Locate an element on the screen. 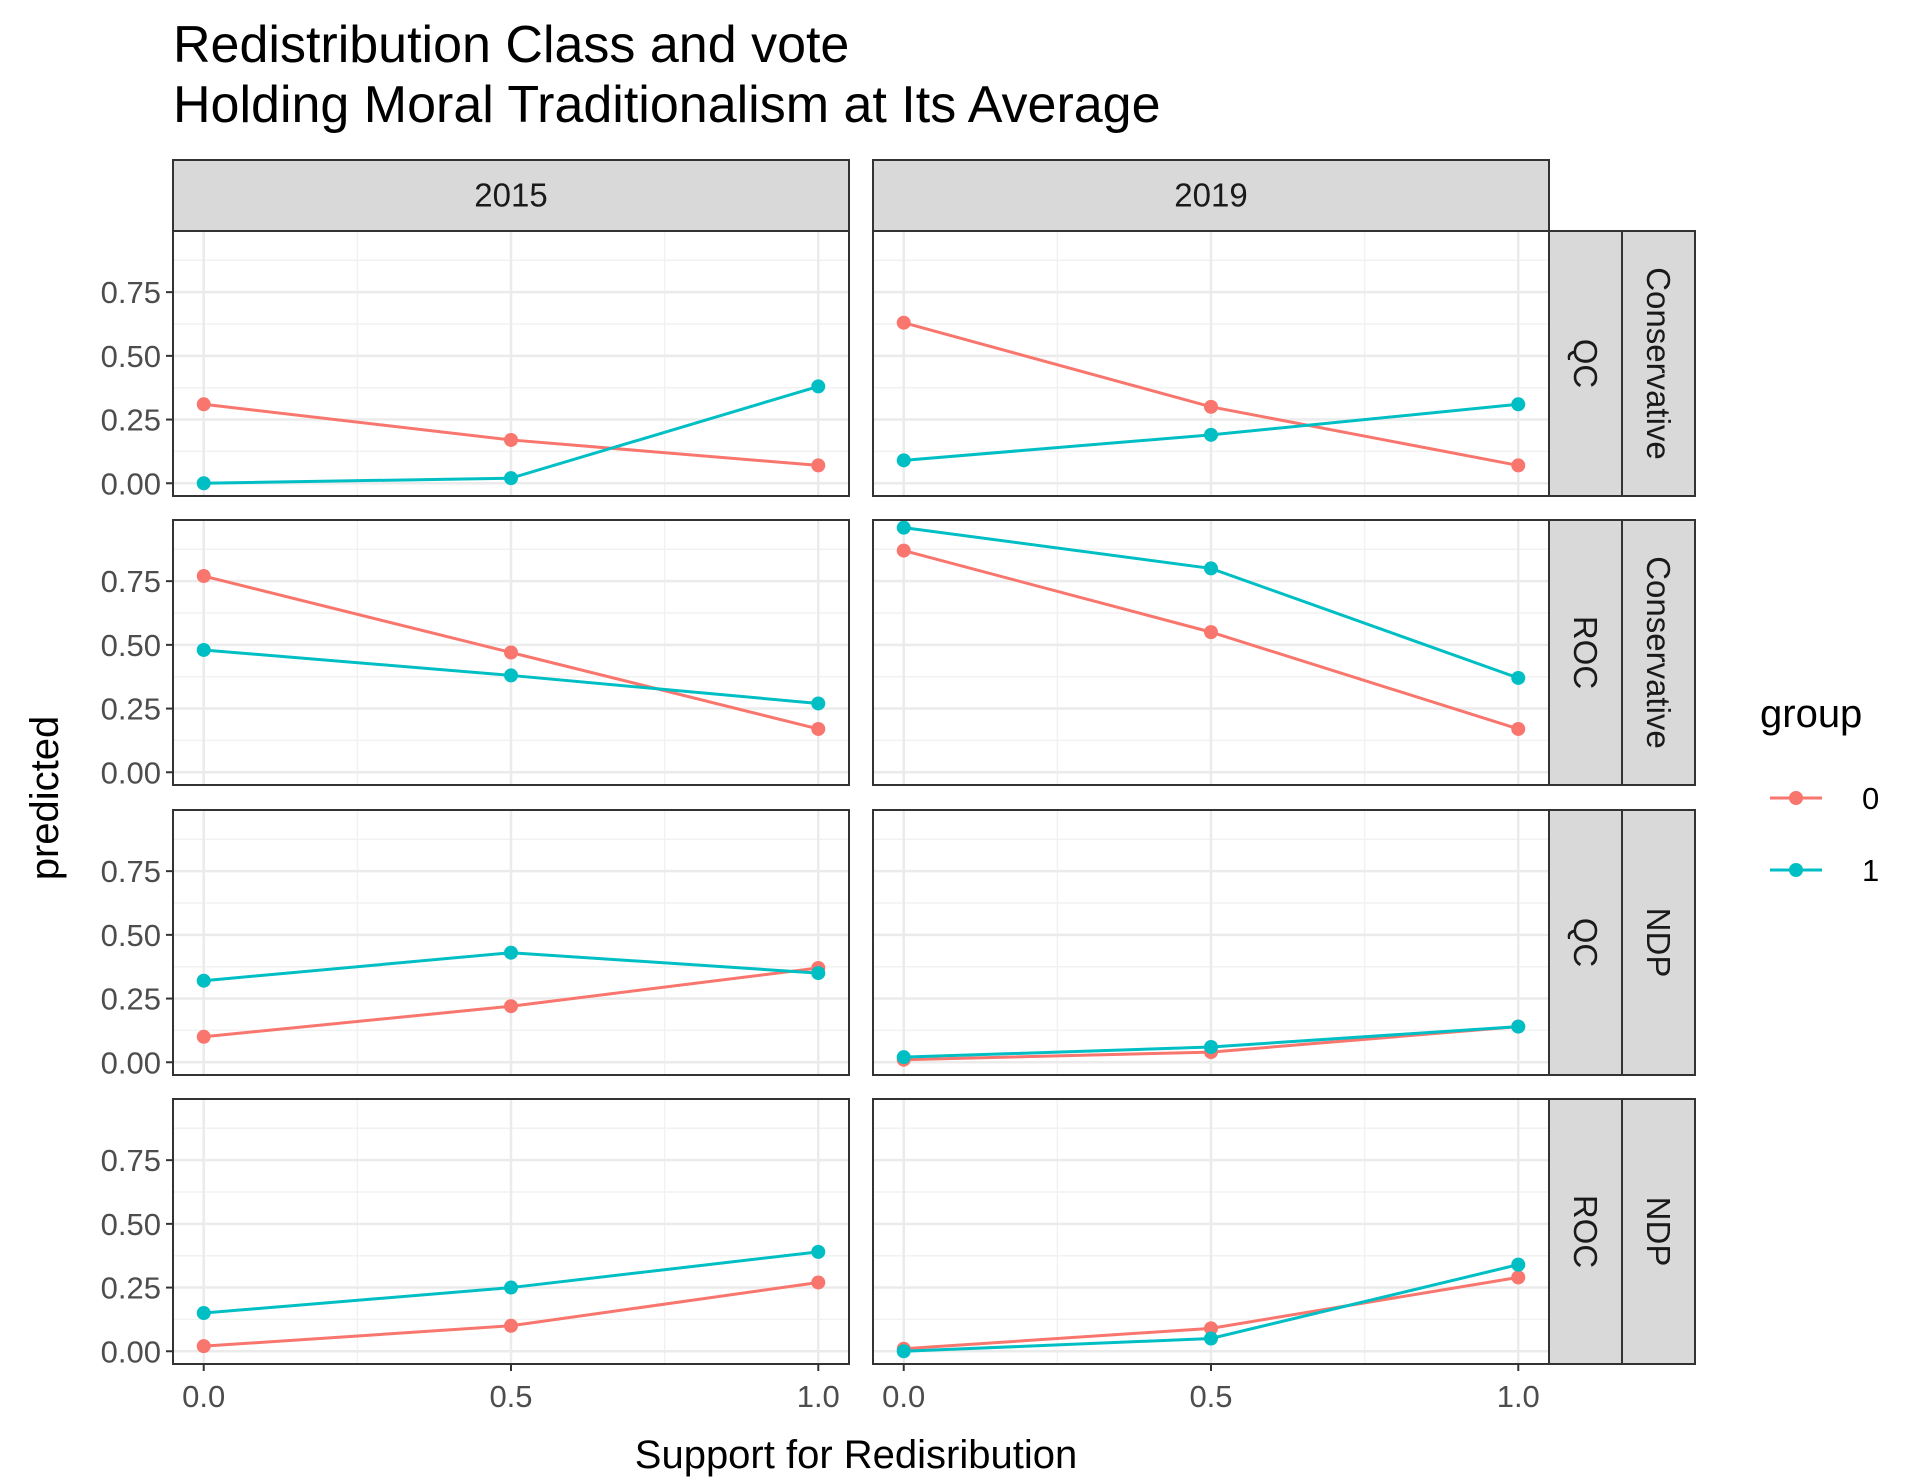 This screenshot has height=1481, width=1906. legend-label: 1 is located at coordinates (1870, 870).